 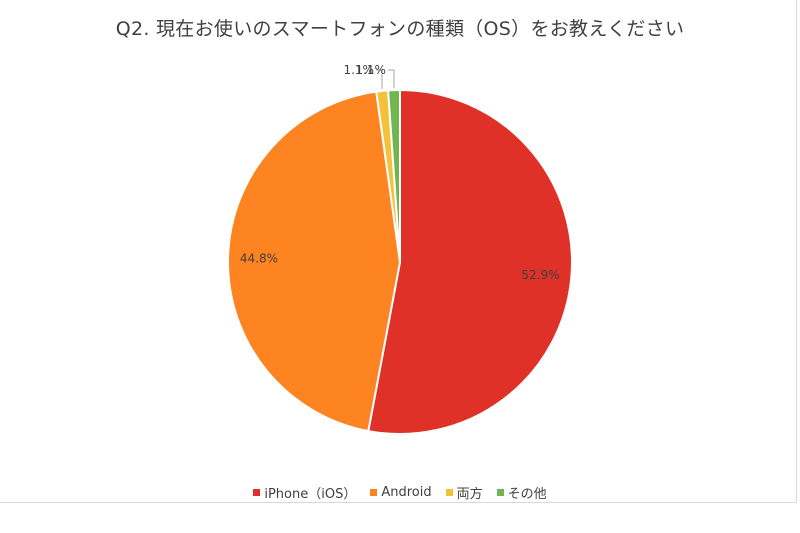 What do you see at coordinates (540, 275) in the screenshot?
I see `data-label-iphone: 52.9%` at bounding box center [540, 275].